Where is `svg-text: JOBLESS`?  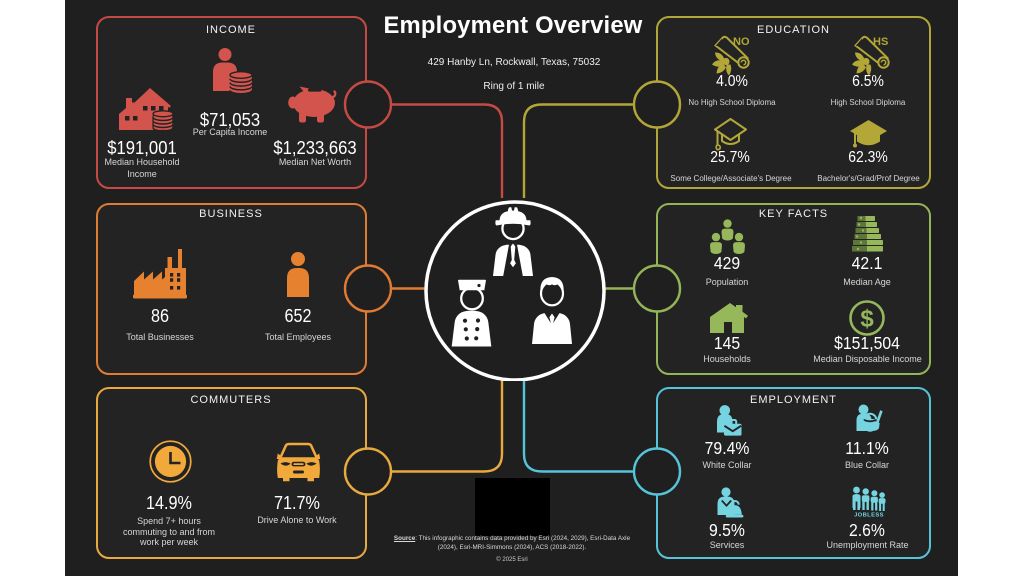
svg-text: JOBLESS is located at coordinates (869, 516).